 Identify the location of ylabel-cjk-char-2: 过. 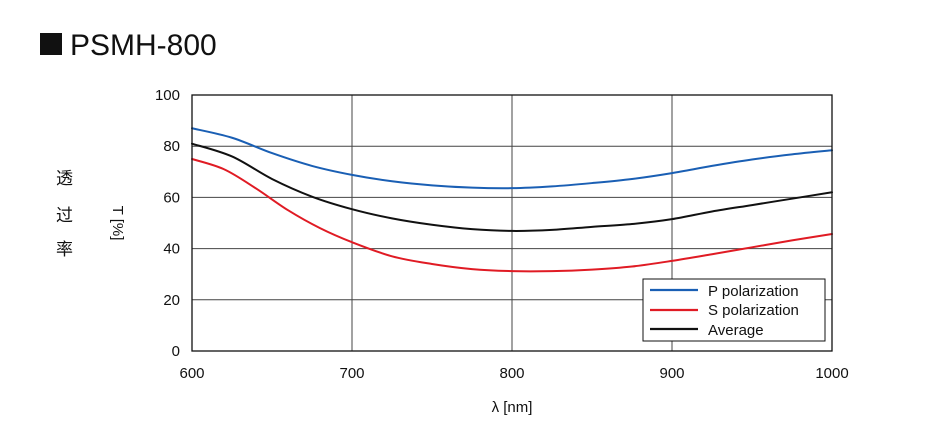
(64, 216).